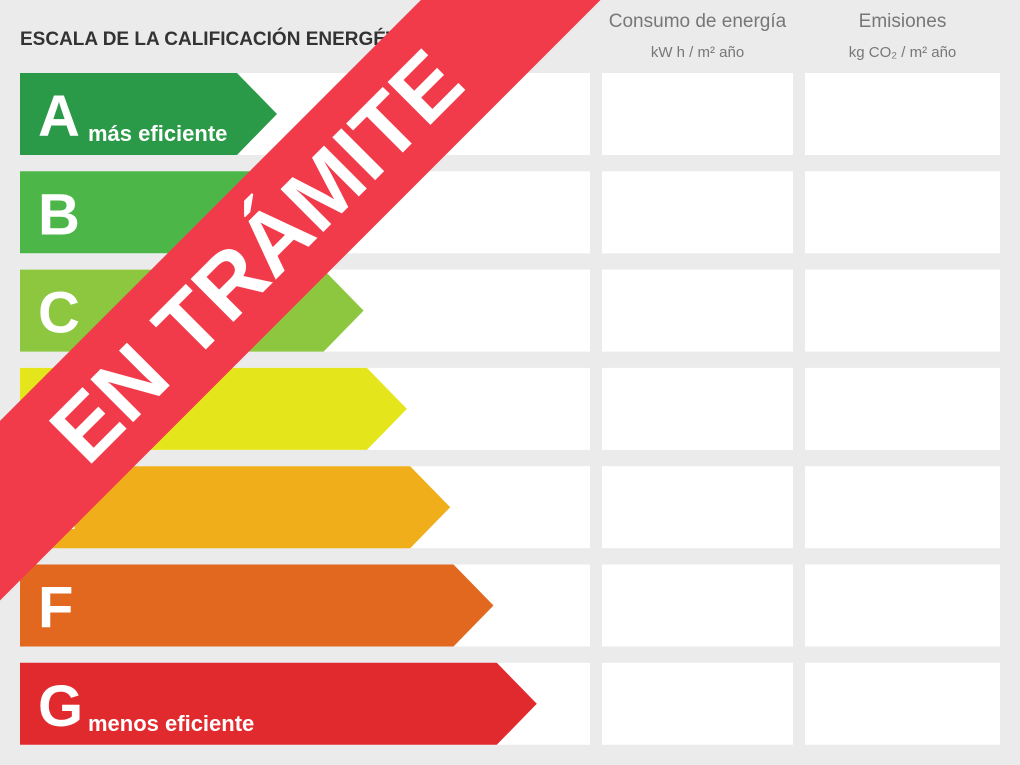 The height and width of the screenshot is (765, 1020). I want to click on column-title: Emisiones, so click(903, 21).